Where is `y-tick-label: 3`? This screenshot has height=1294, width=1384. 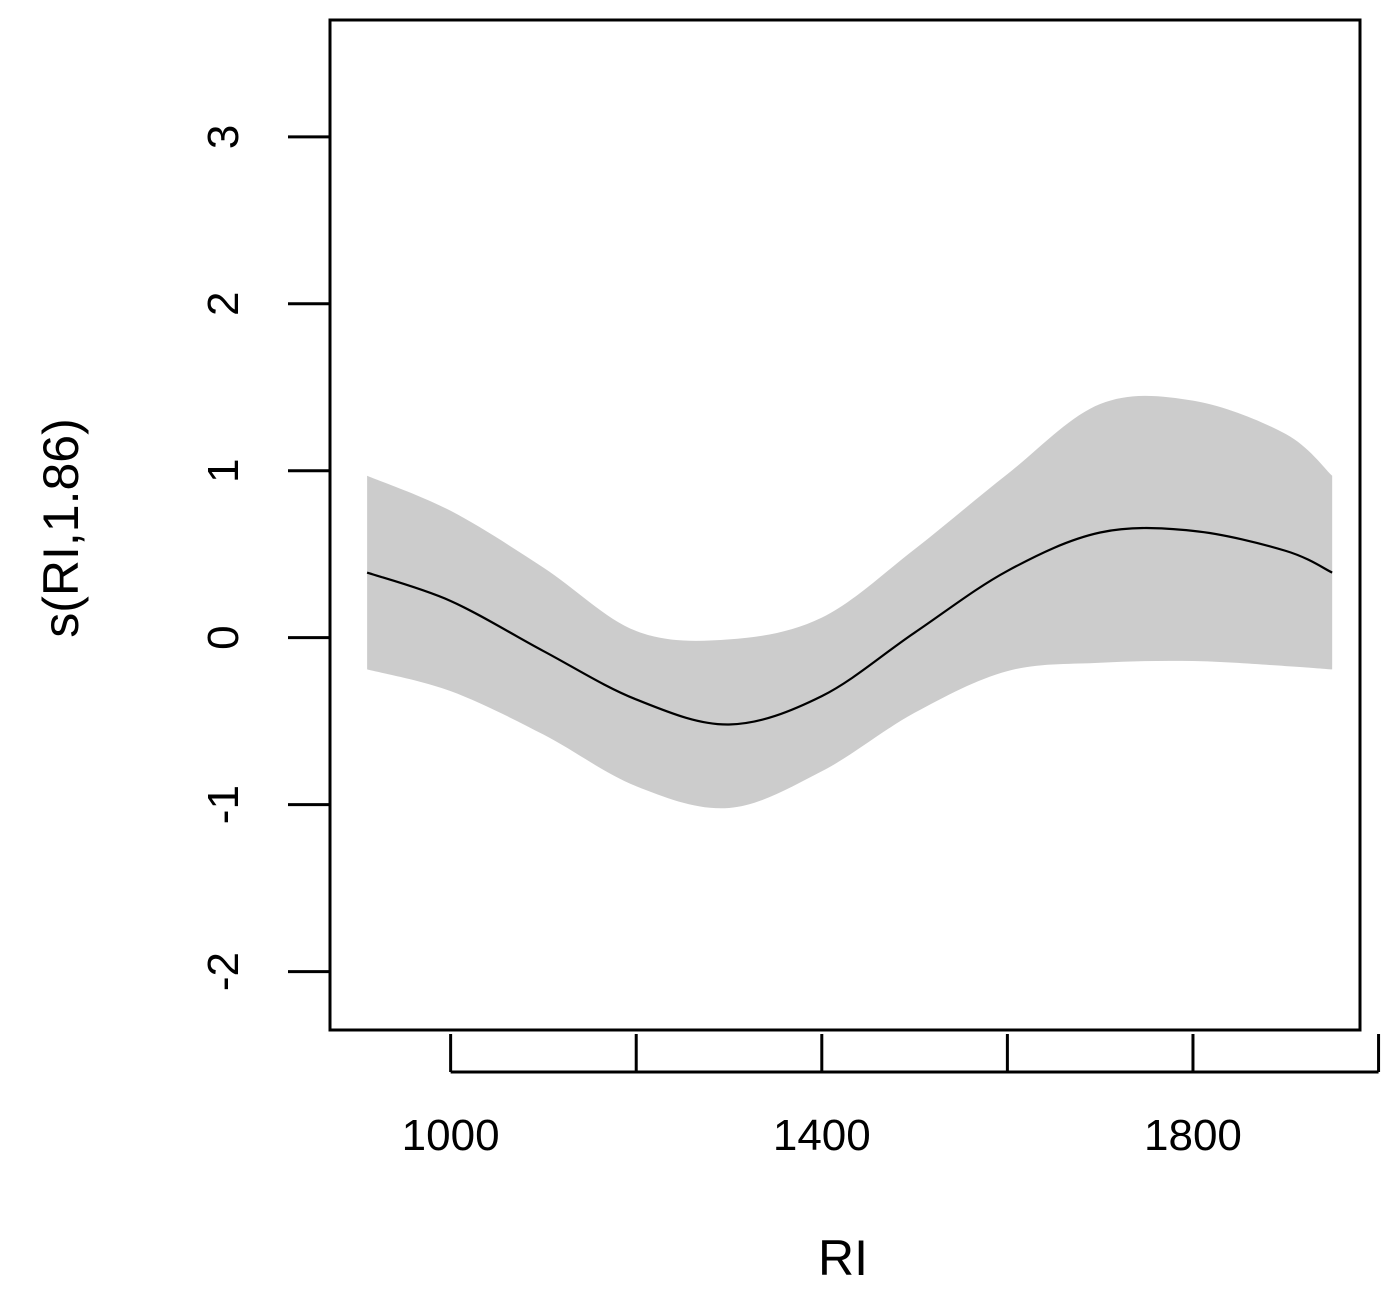
y-tick-label: 3 is located at coordinates (223, 137).